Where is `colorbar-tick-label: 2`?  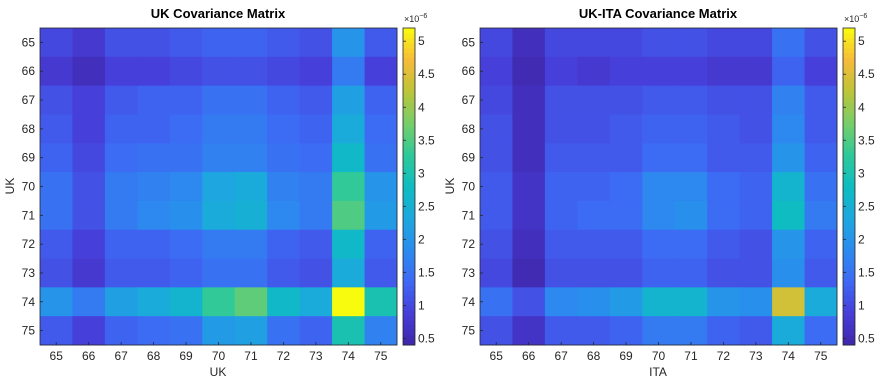 colorbar-tick-label: 2 is located at coordinates (861, 239).